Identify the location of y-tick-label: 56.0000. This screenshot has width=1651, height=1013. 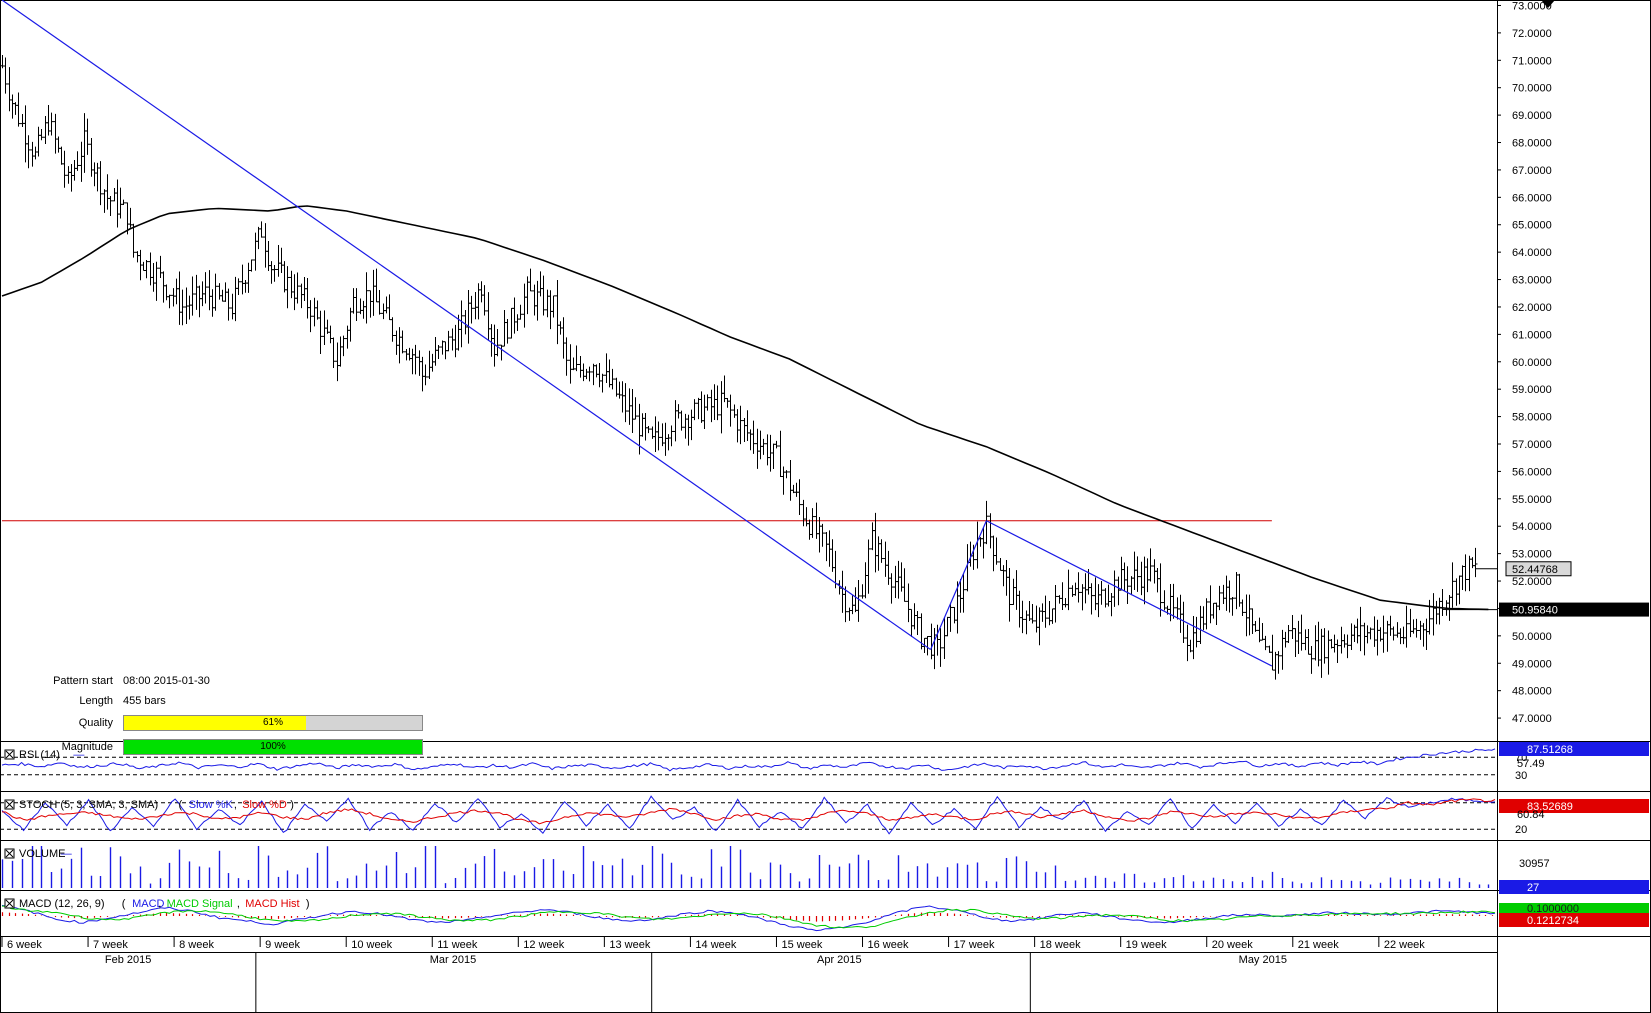
(1532, 472).